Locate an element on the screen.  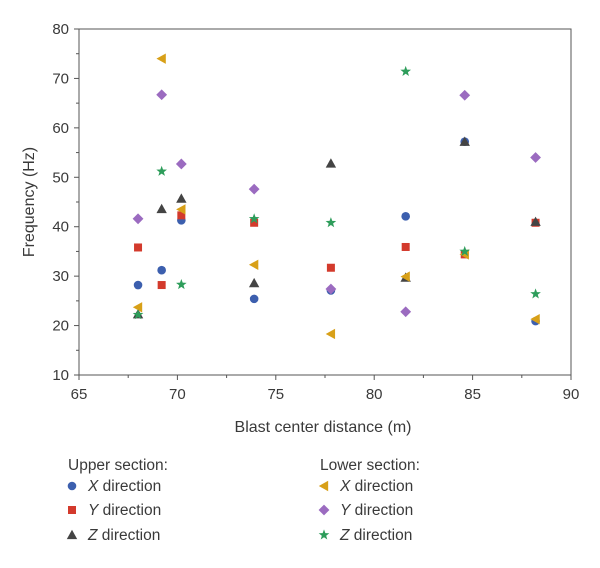
x-axis-title: Blast center distance (m) is located at coordinates (323, 427).